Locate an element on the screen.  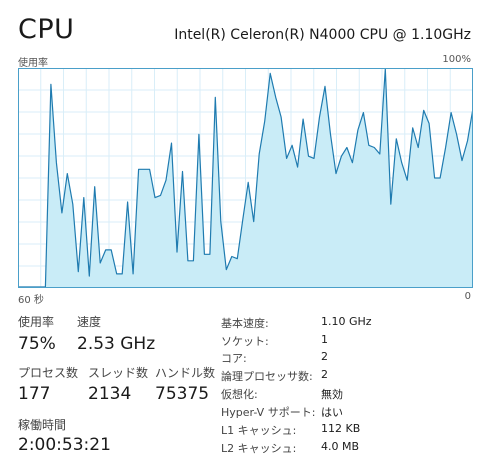
handles-label: ハンドル数 is located at coordinates (185, 373).